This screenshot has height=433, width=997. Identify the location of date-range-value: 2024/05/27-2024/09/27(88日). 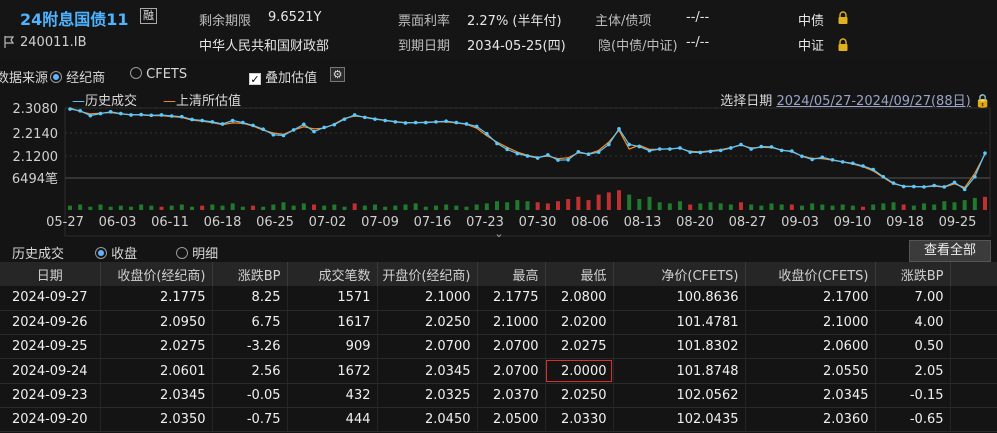
(873, 101).